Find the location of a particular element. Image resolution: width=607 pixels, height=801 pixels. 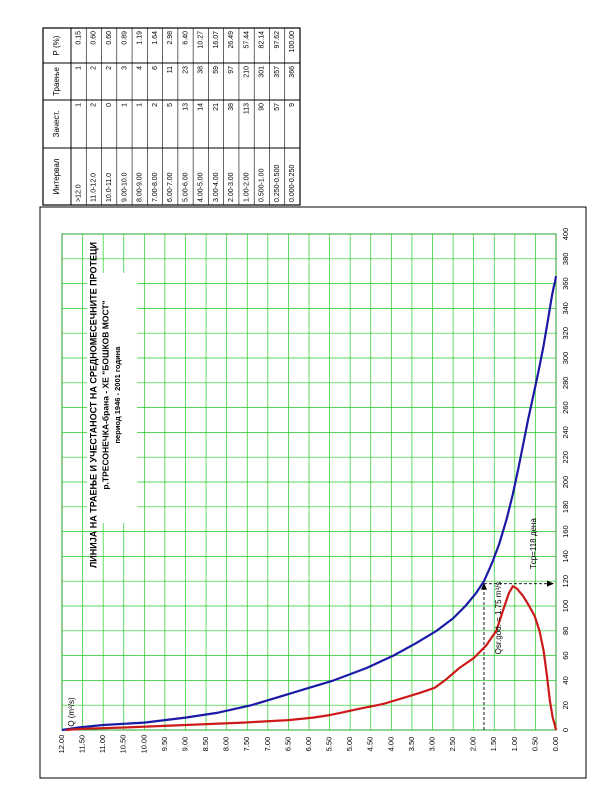

y-tick-label: 11.50 is located at coordinates (82, 744).